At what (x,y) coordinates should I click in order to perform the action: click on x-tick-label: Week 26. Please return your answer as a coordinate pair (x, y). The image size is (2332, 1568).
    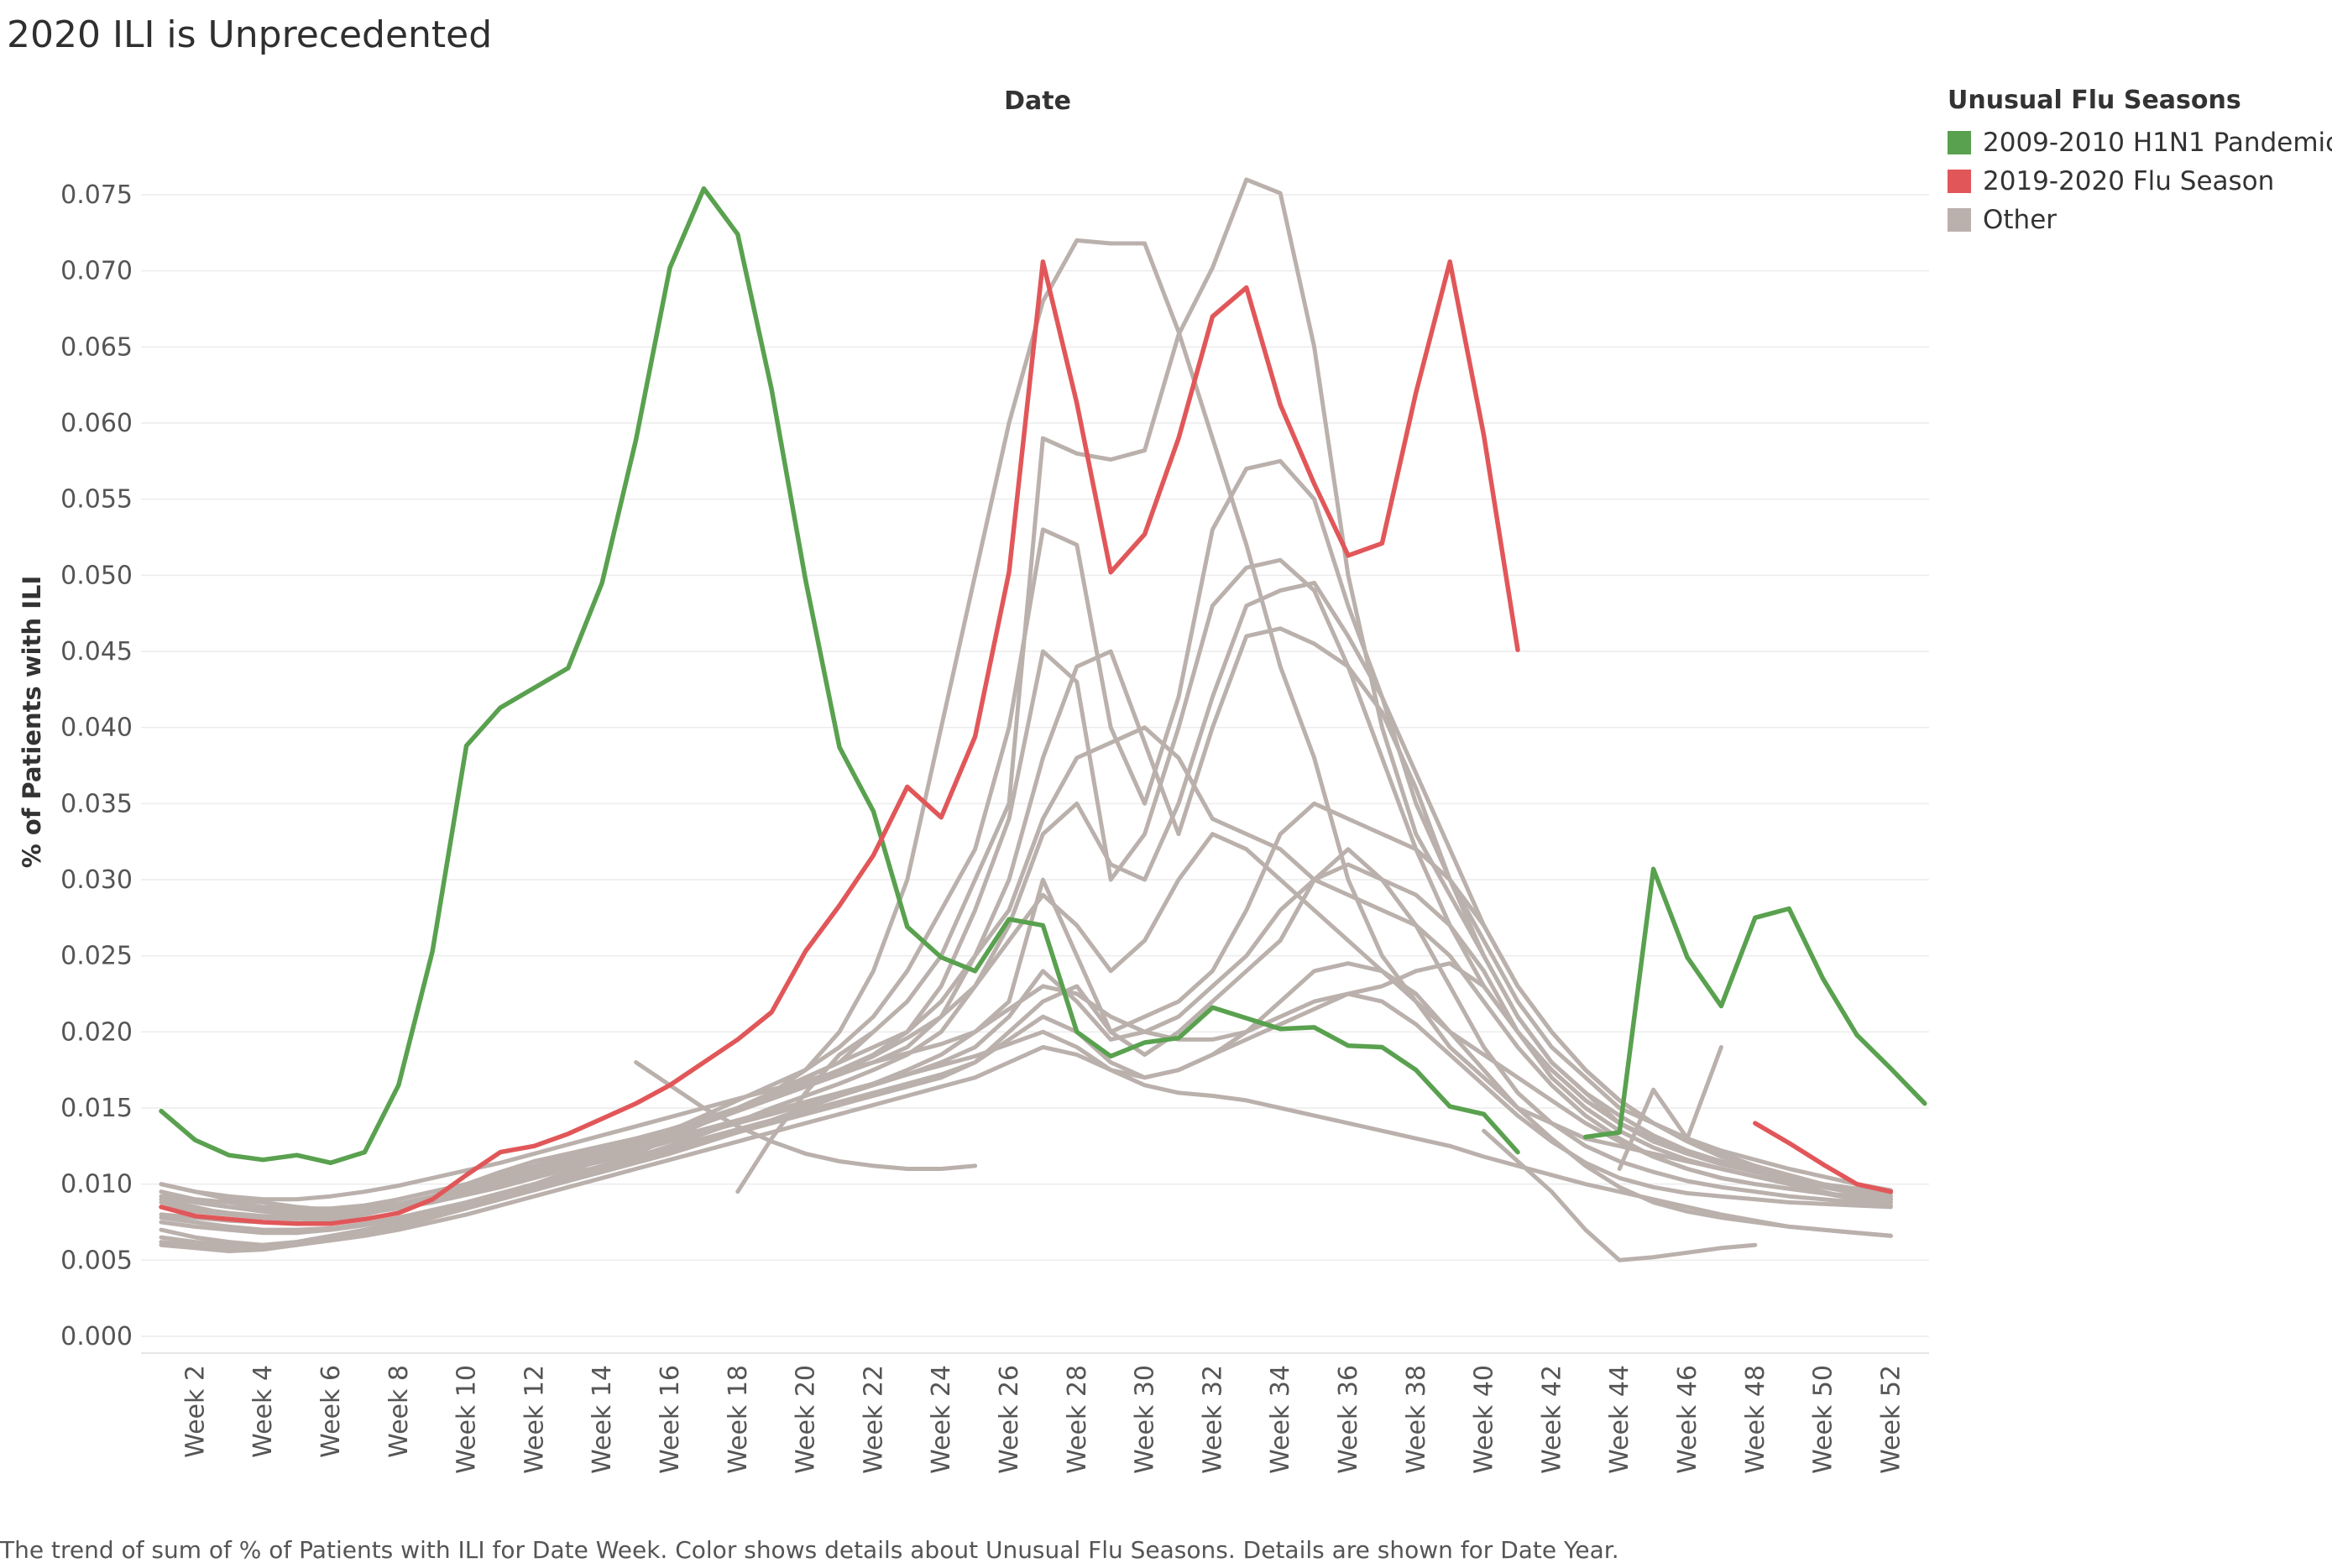
    Looking at the image, I should click on (1009, 1419).